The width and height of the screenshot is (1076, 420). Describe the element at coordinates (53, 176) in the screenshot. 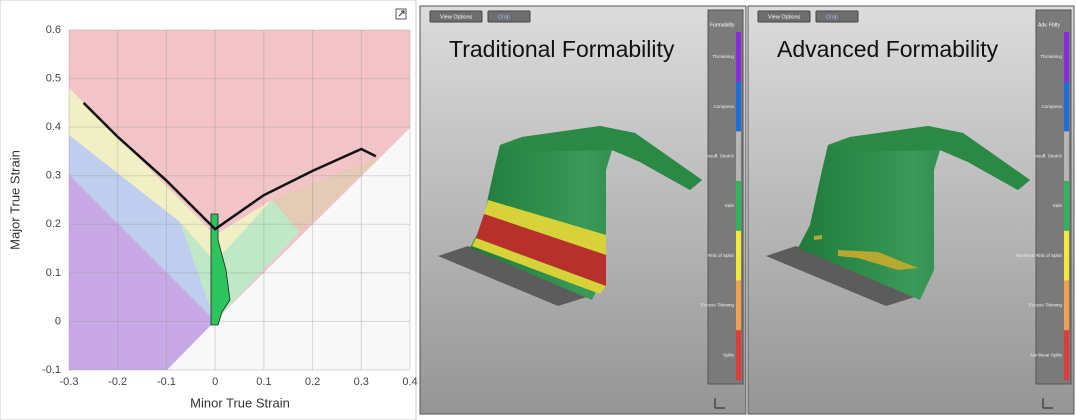

I see `y-tick-label: 0.3` at that location.